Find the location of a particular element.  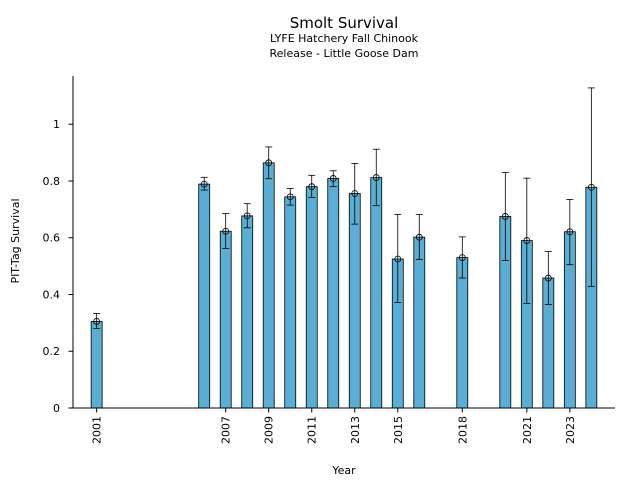

point-2018 is located at coordinates (462, 258).